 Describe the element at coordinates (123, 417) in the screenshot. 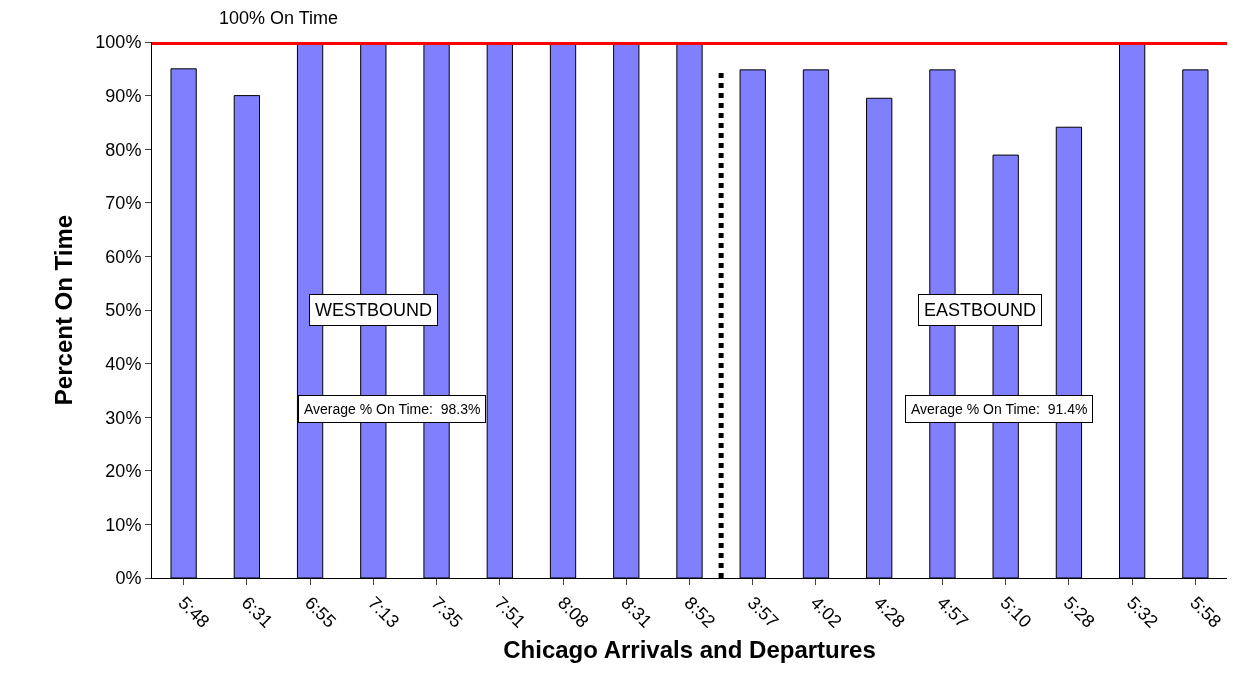

I see `y-tick-label: 30%` at that location.